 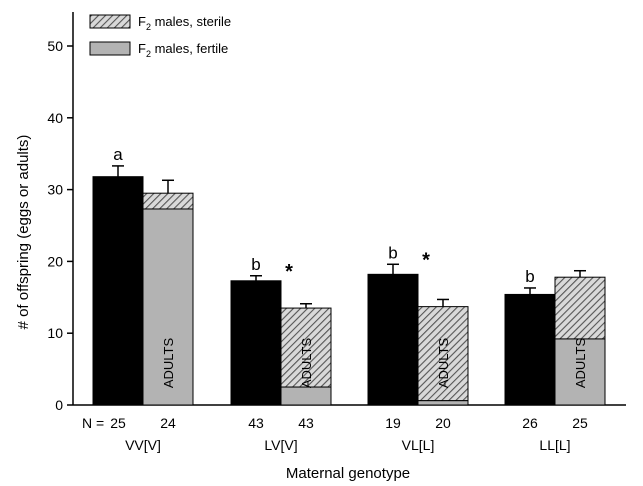 I want to click on legend-sterile-sub: 2, so click(x=148, y=27).